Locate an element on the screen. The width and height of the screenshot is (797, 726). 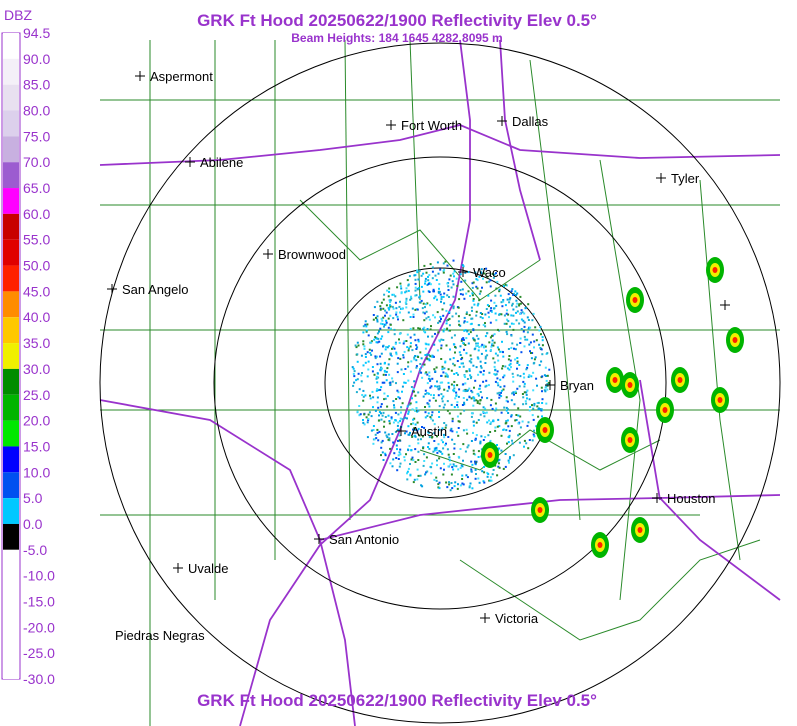
legend-label: 94.5 is located at coordinates (36, 33).